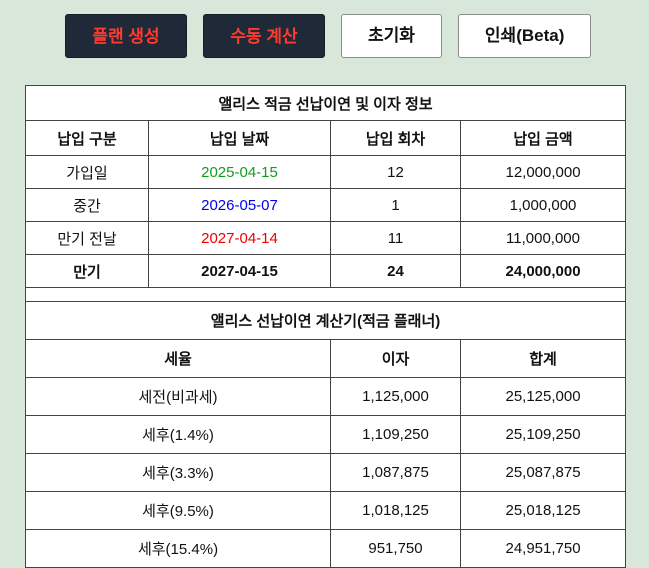 The image size is (649, 568). I want to click on interest-cell: 1,018,125, so click(395, 510).